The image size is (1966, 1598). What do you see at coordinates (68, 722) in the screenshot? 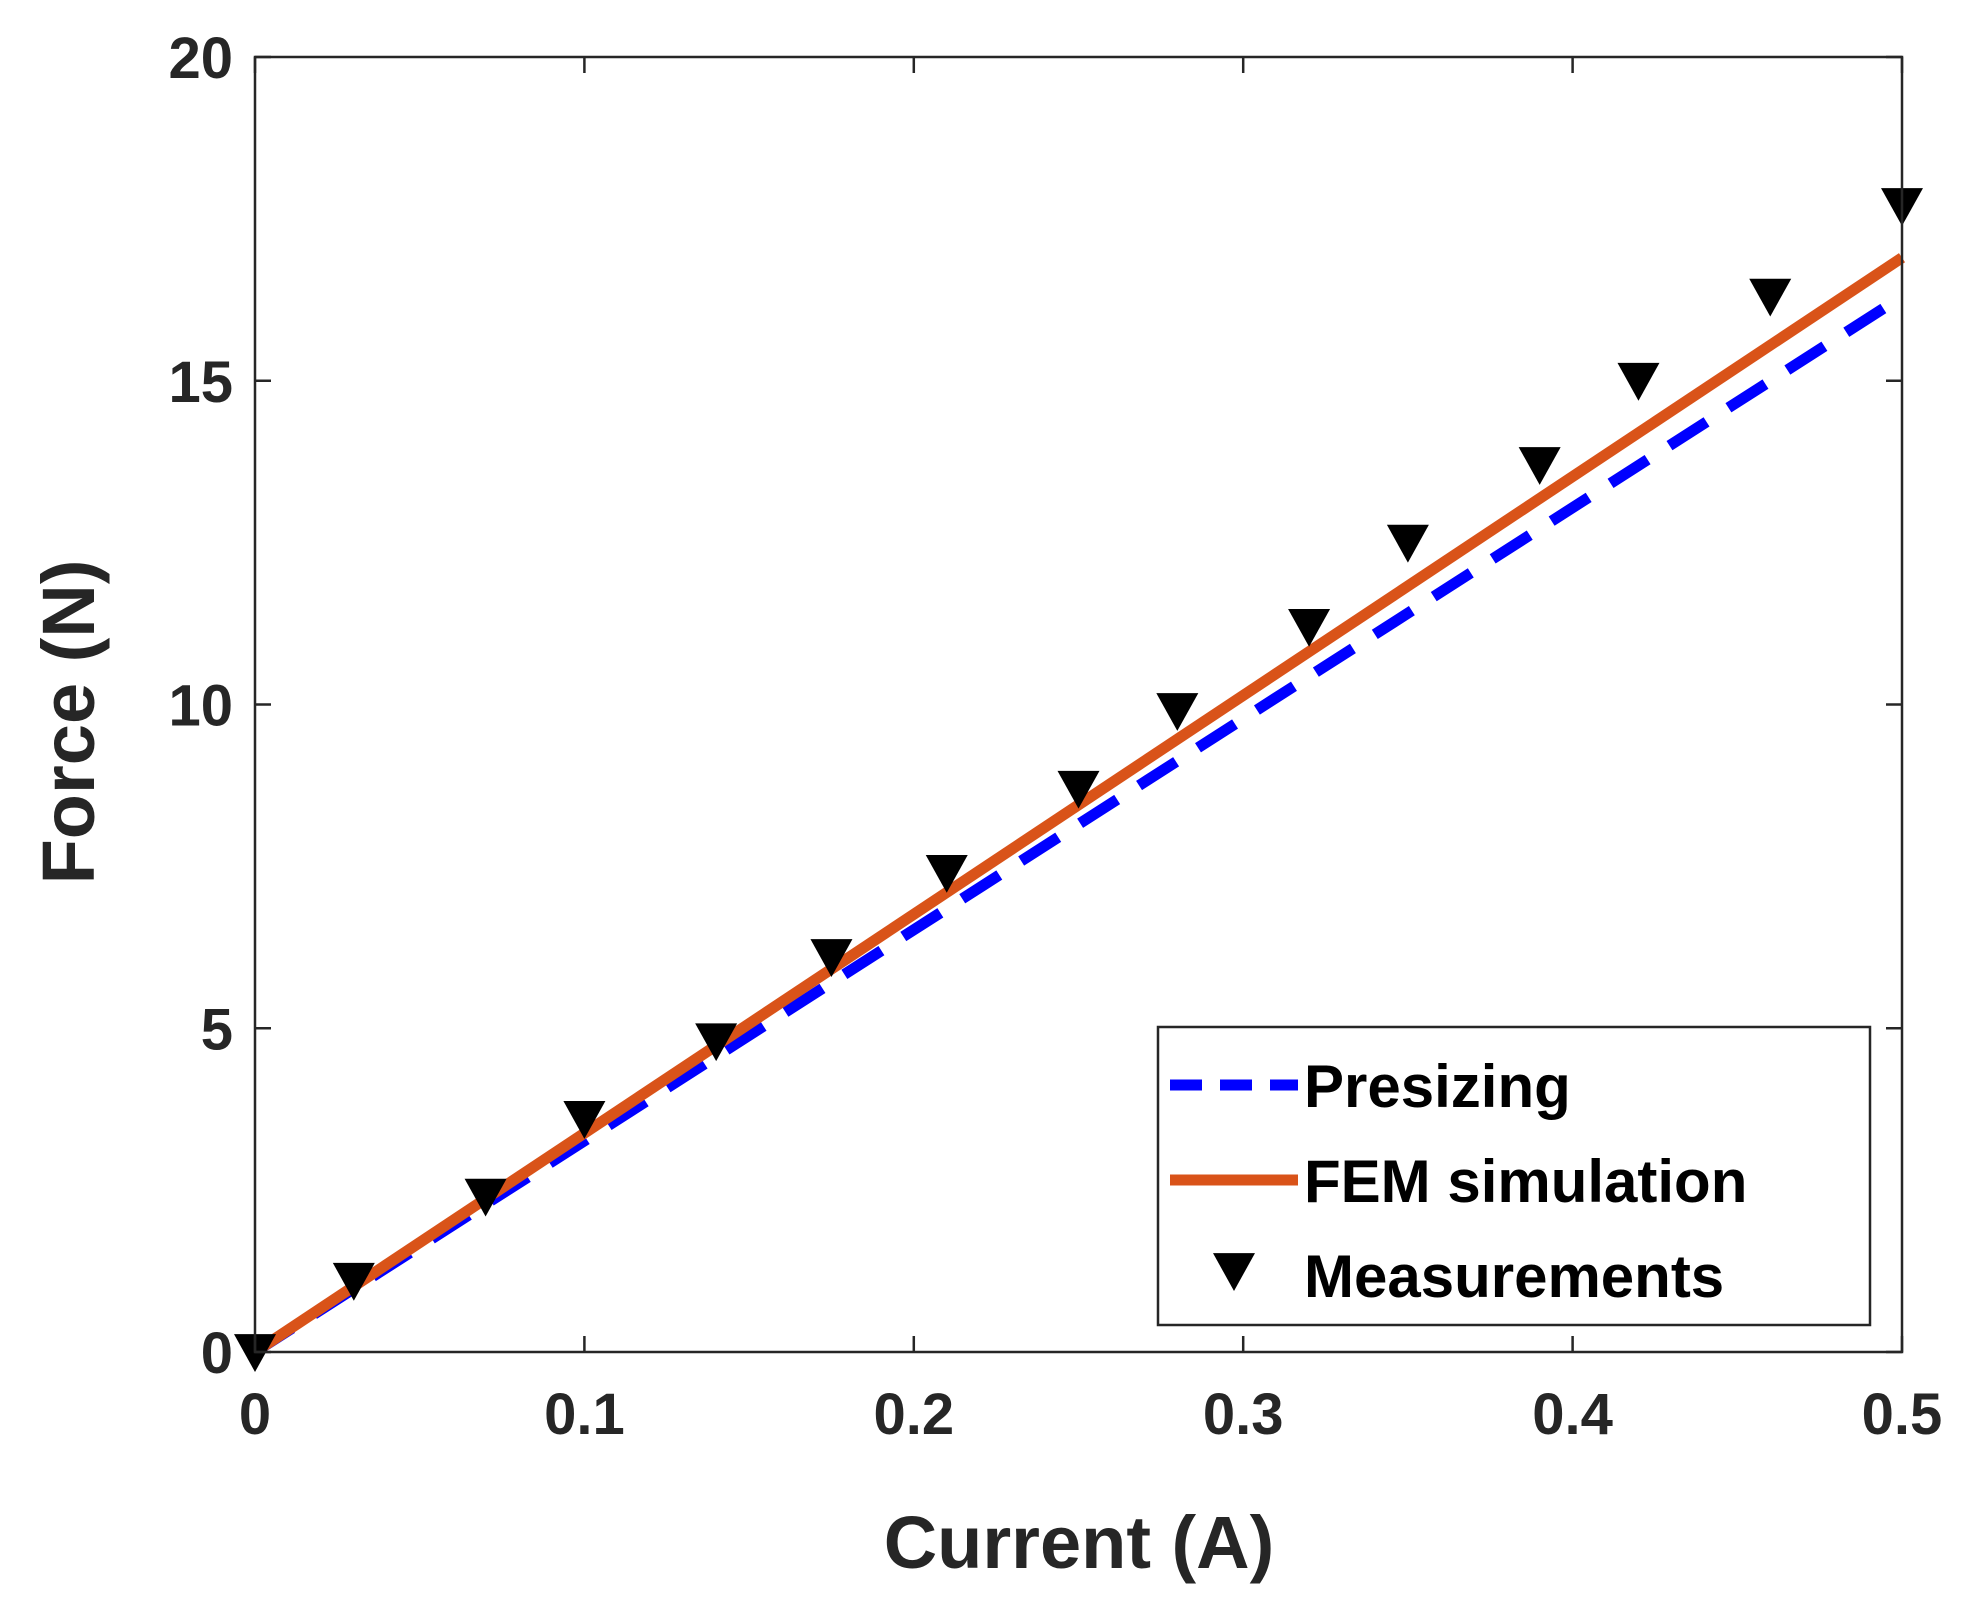
I see `y-axis-title: Force (N)` at bounding box center [68, 722].